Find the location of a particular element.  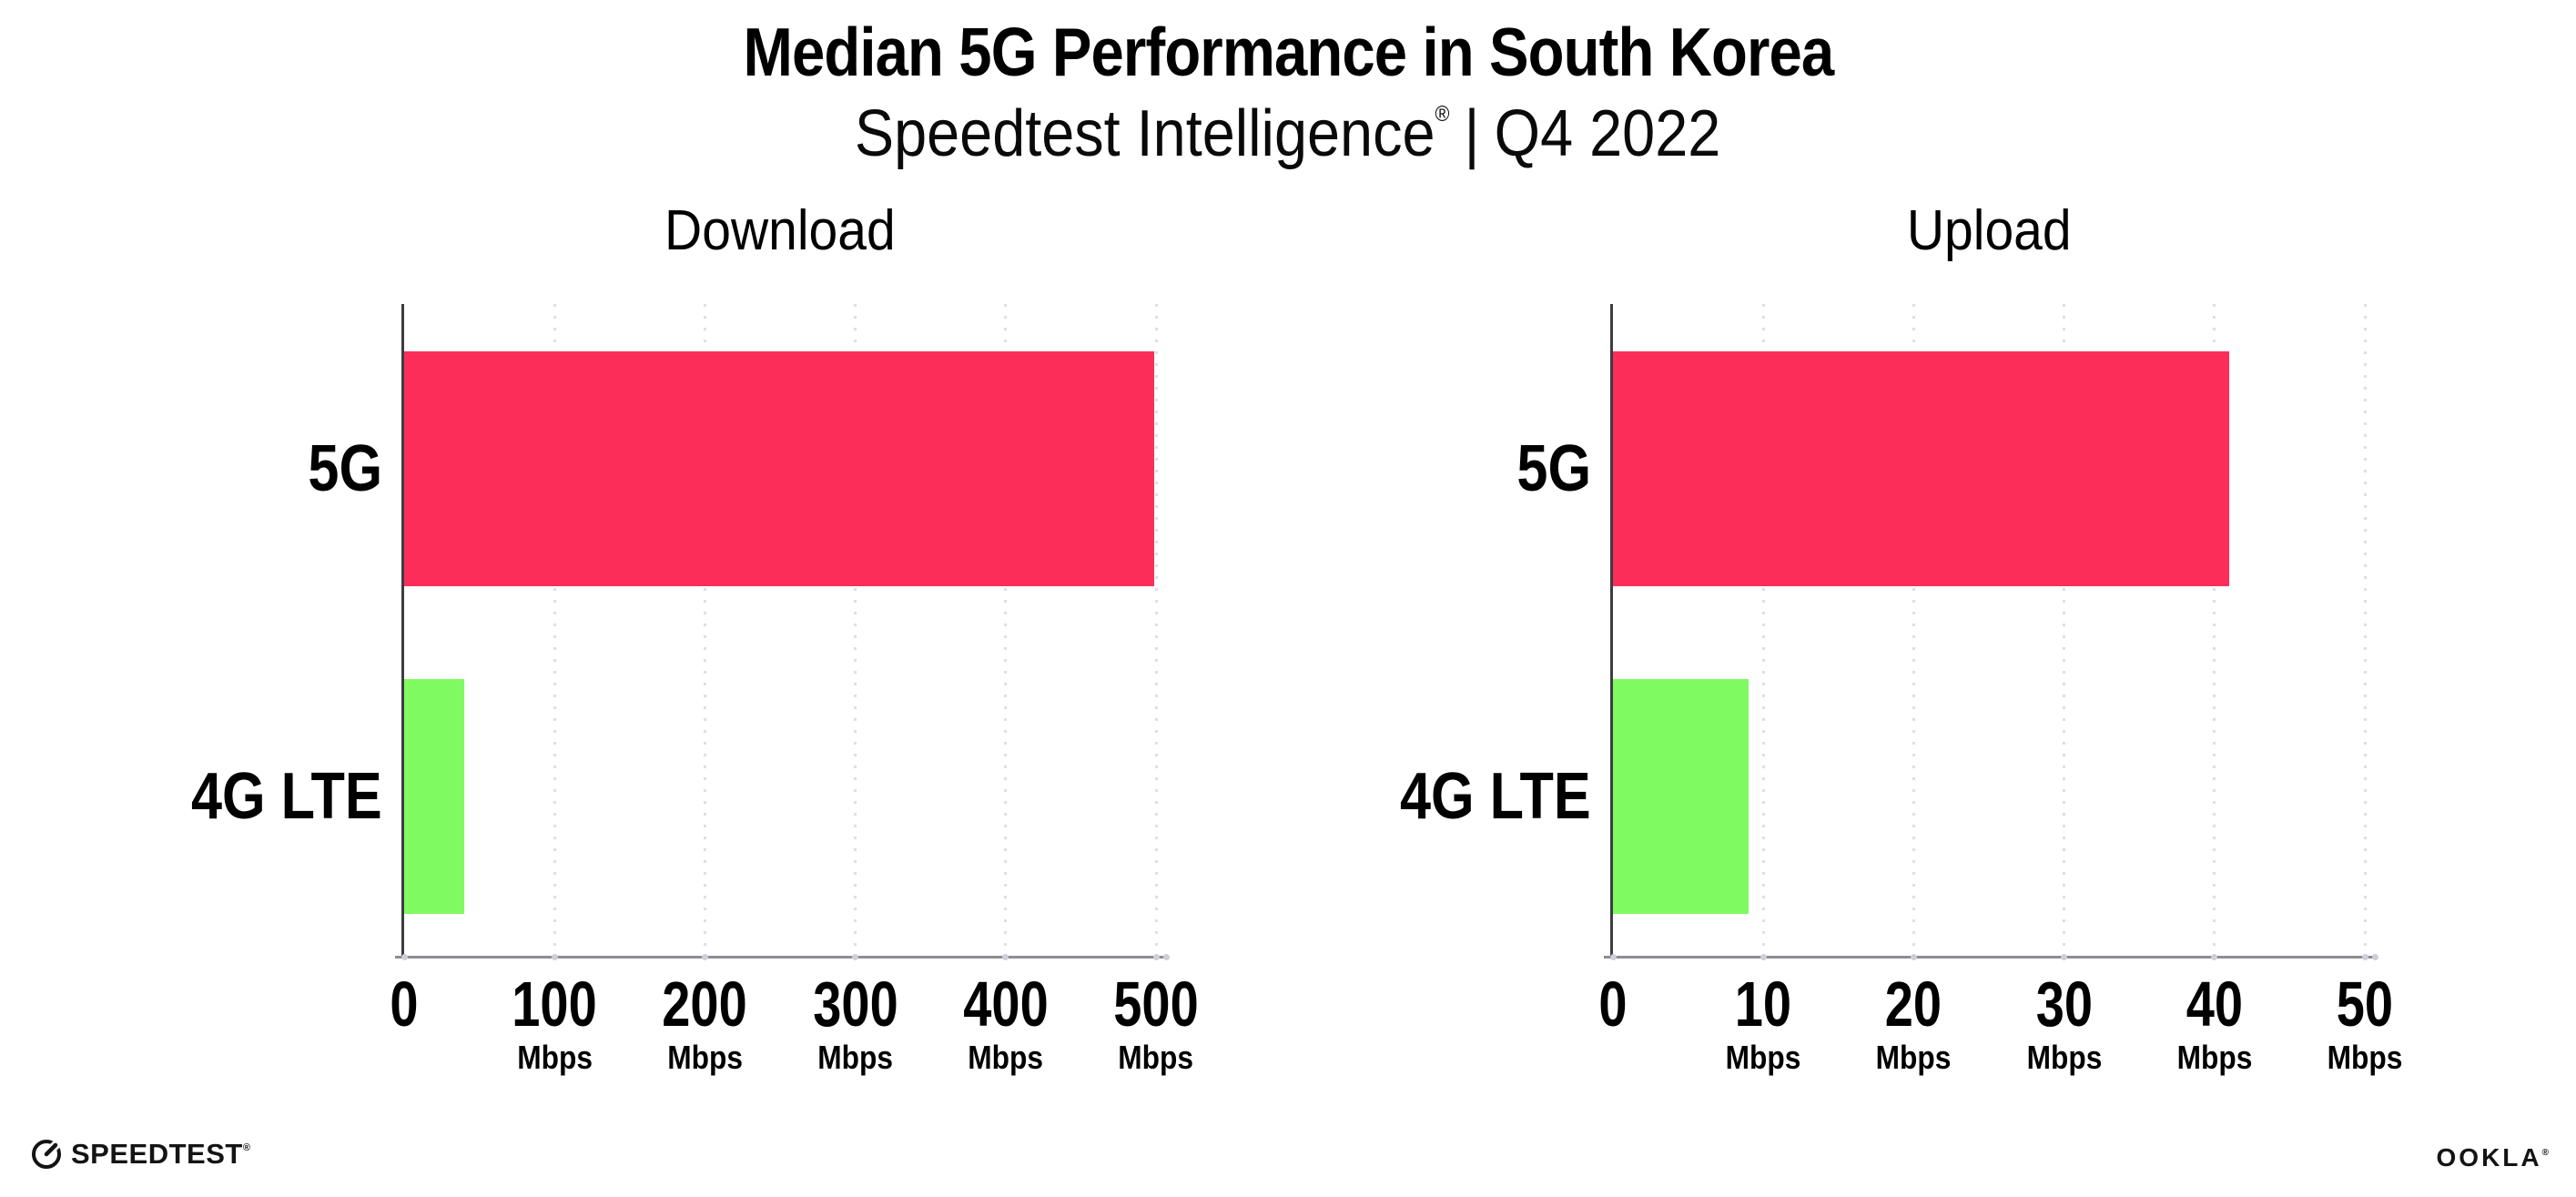

x-tick-value: 20 is located at coordinates (1913, 1005).